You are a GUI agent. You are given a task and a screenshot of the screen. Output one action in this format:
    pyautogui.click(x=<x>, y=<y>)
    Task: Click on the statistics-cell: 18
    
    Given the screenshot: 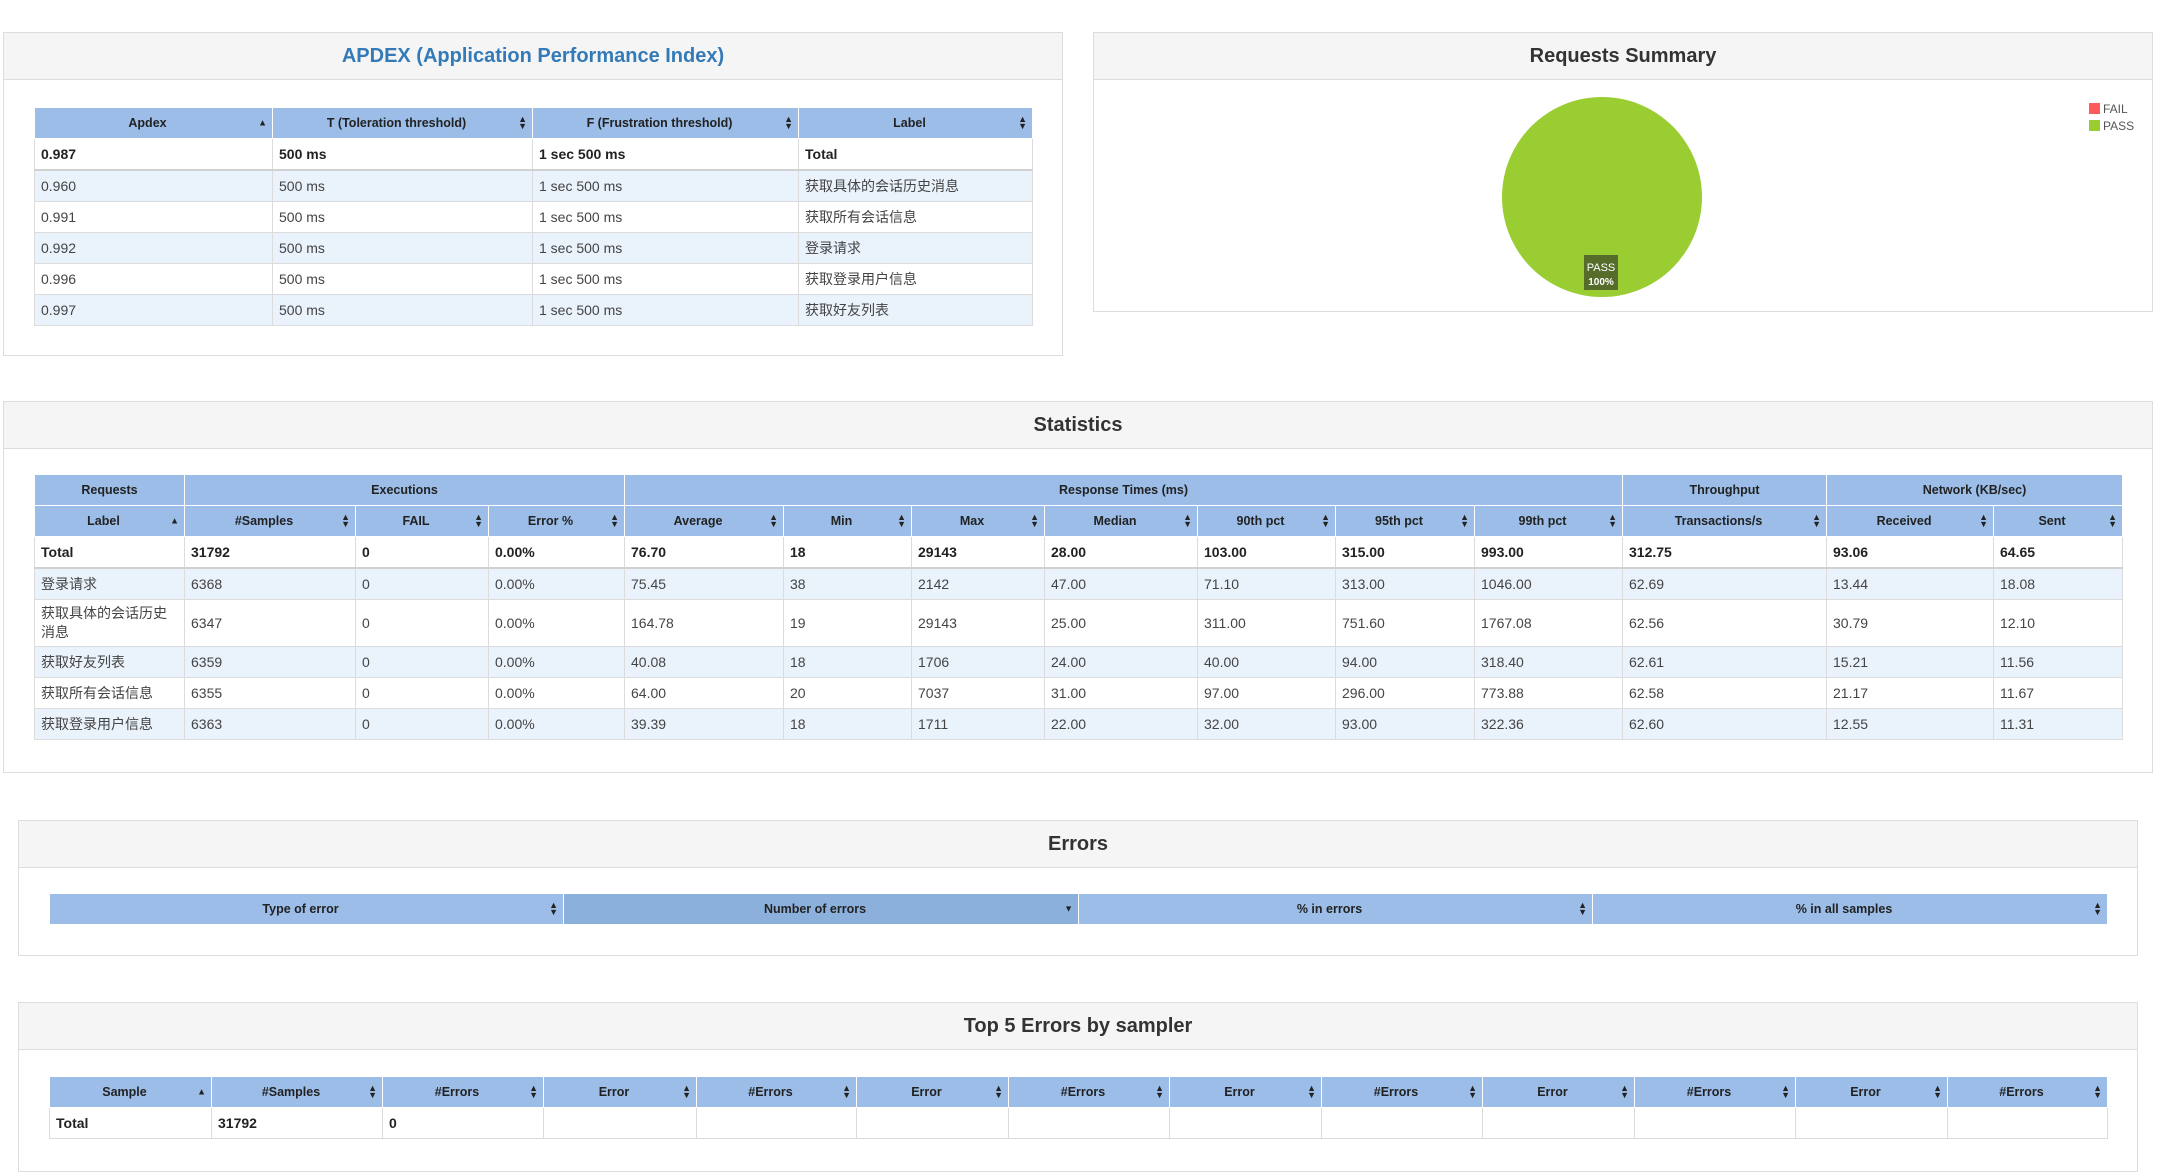 What is the action you would take?
    pyautogui.click(x=847, y=662)
    